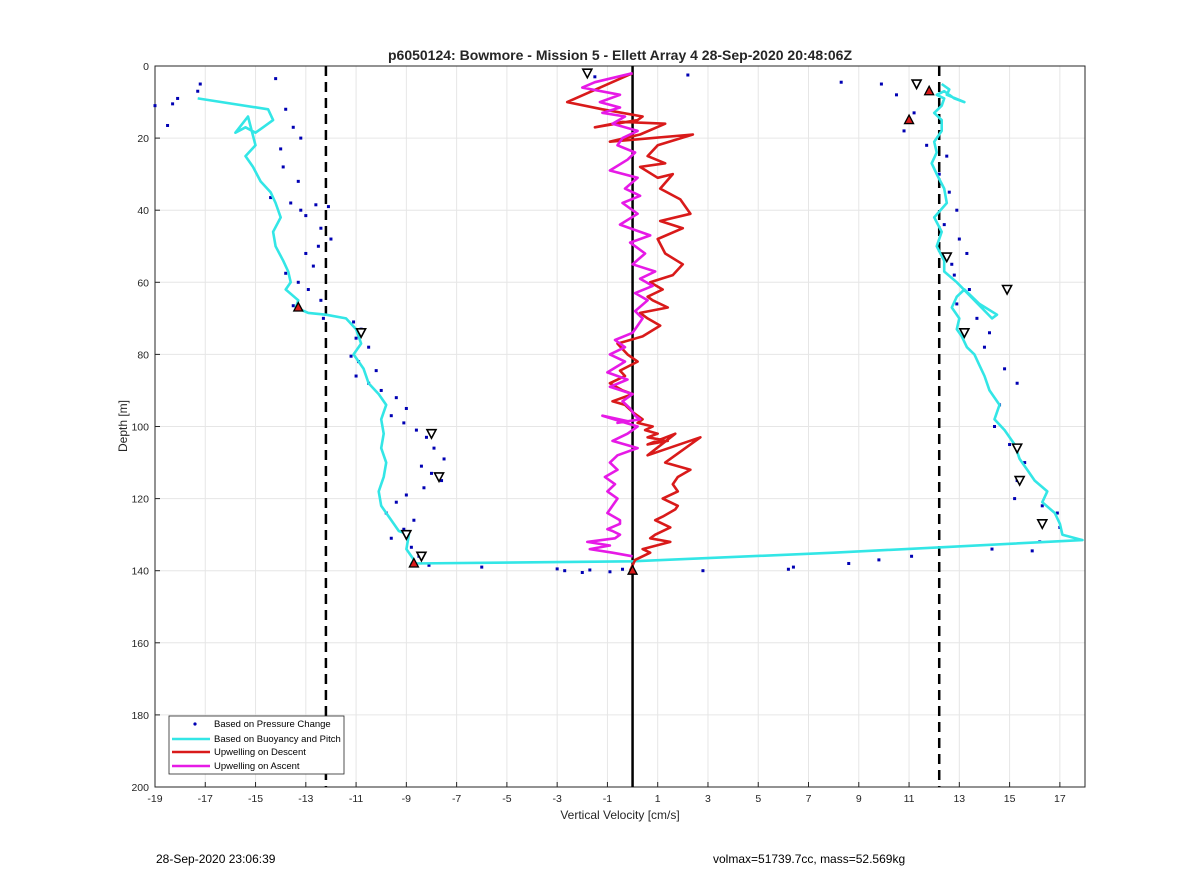 The height and width of the screenshot is (885, 1200). I want to click on x-tick-label: 7, so click(809, 799).